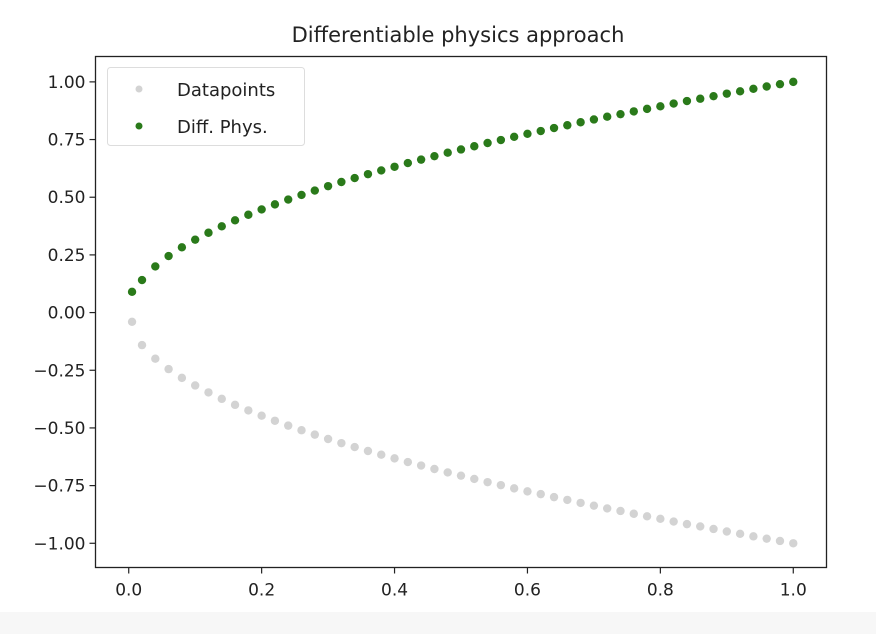  Describe the element at coordinates (438, 623) in the screenshot. I see `bottom-strip` at that location.